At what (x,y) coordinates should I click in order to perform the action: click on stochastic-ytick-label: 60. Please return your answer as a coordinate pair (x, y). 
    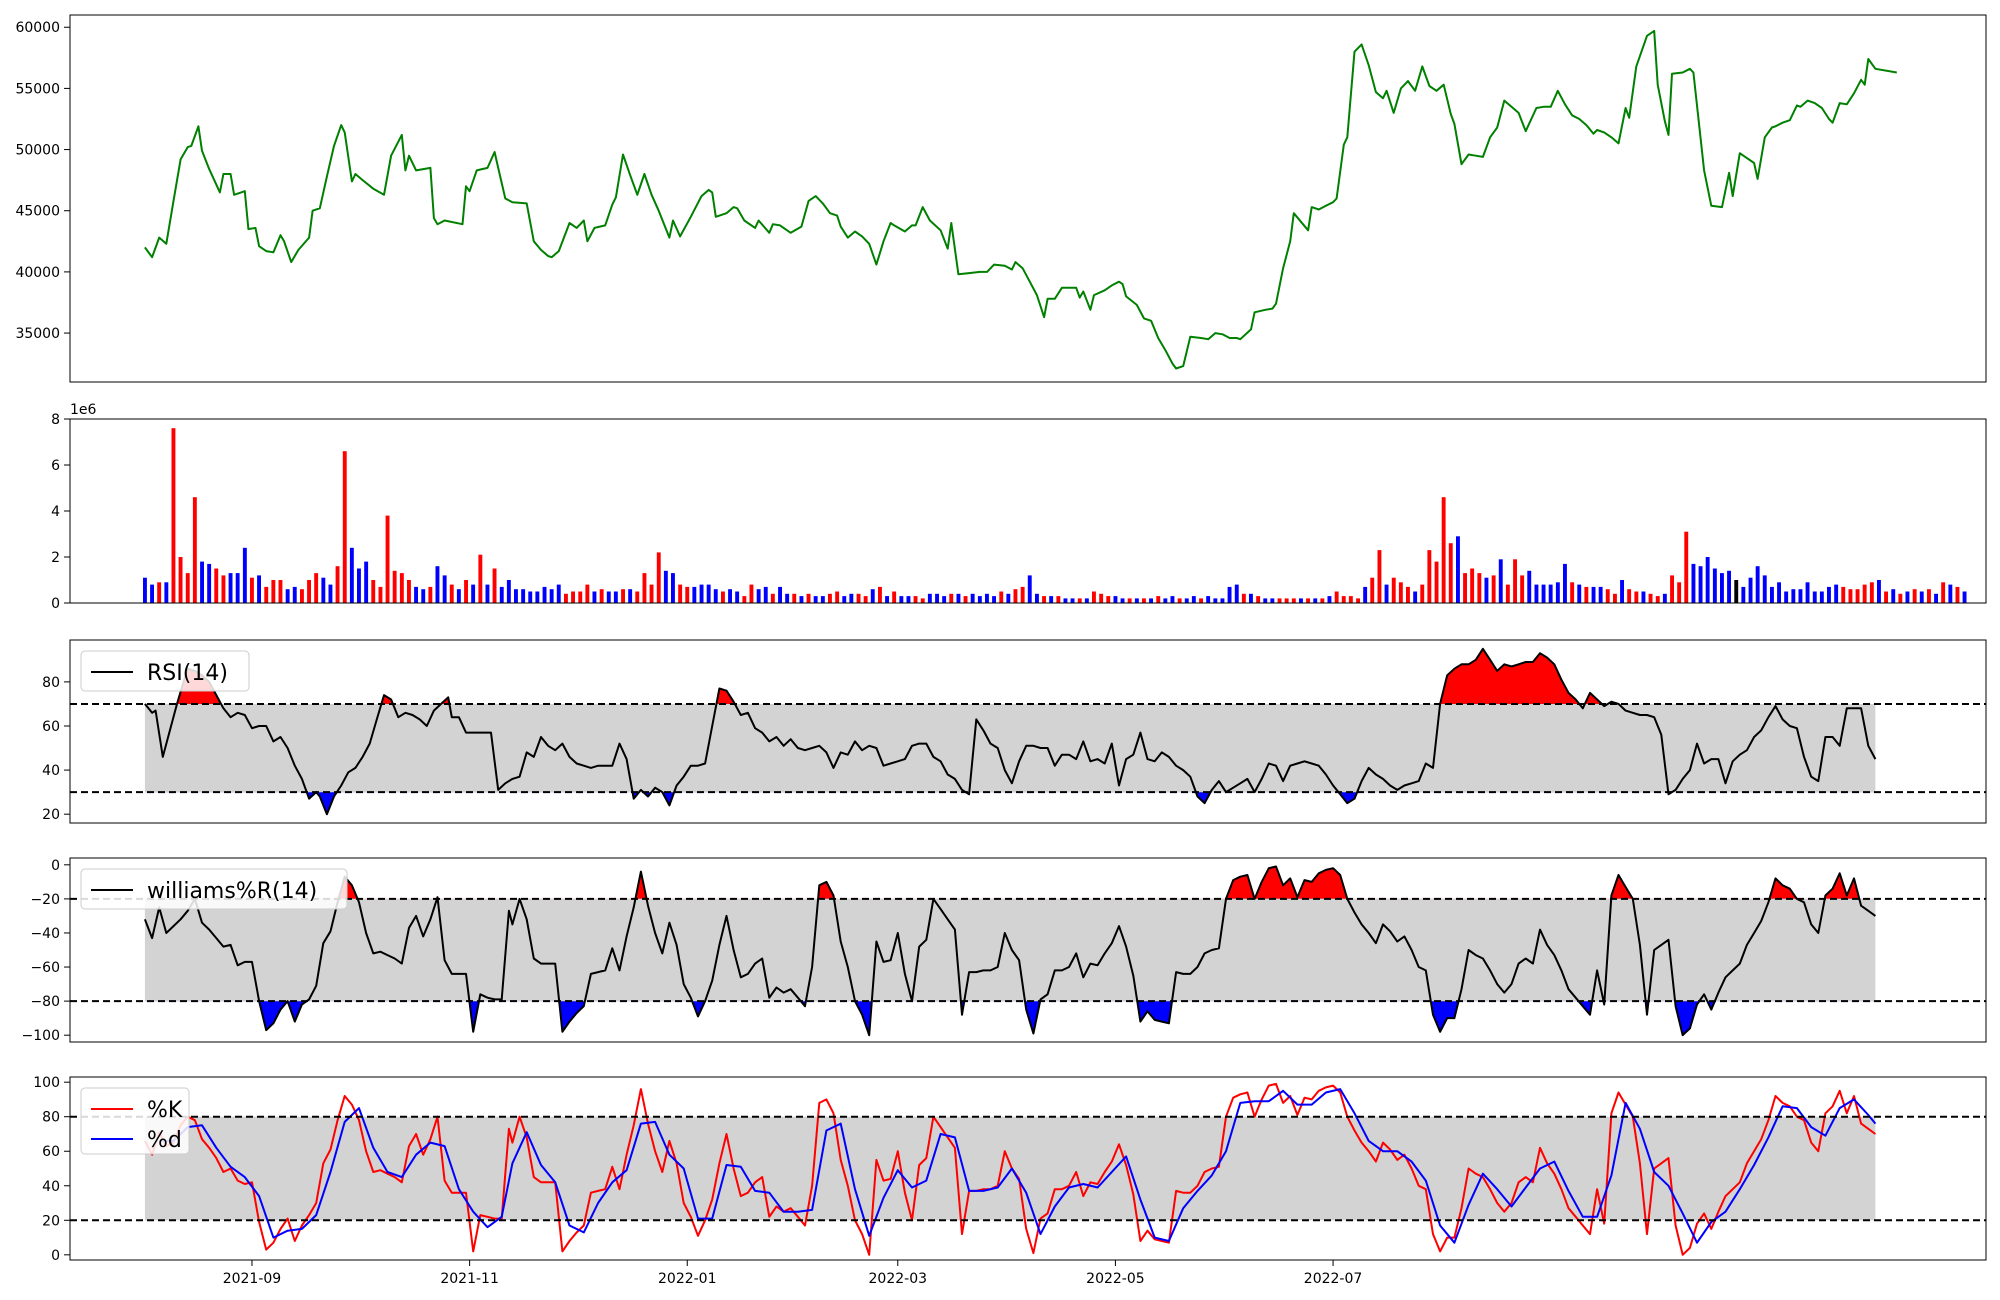
    Looking at the image, I should click on (51, 1152).